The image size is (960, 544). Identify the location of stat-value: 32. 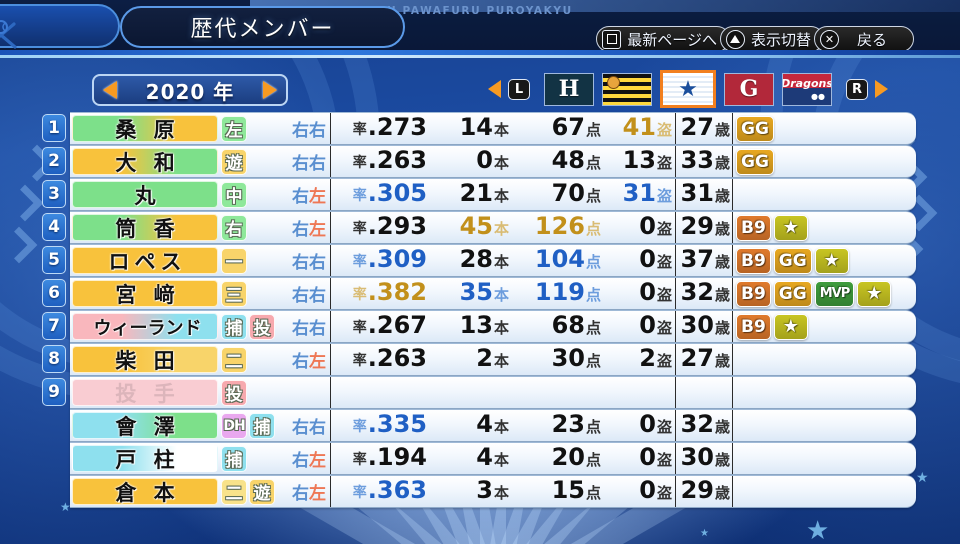
(697, 424).